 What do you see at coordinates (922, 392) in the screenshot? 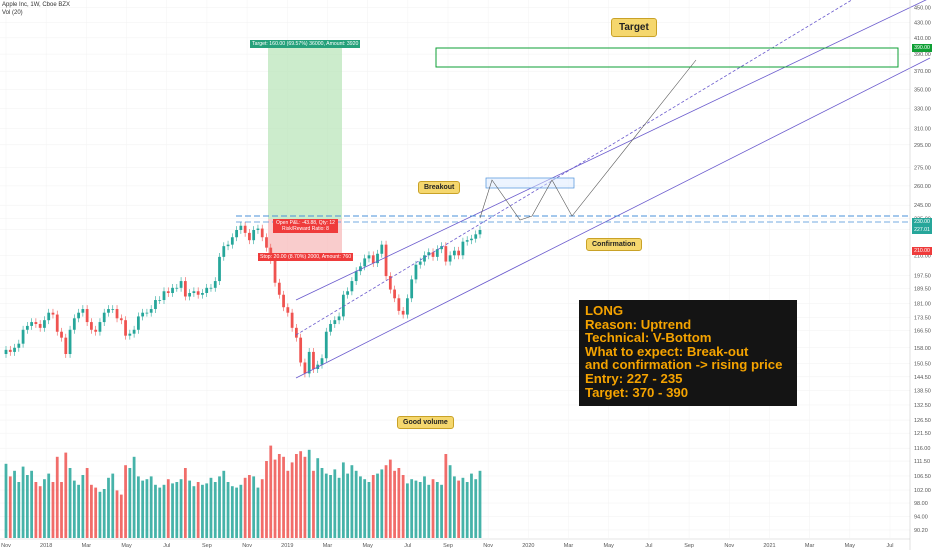
I see `y-tick-label: 138.50` at bounding box center [922, 392].